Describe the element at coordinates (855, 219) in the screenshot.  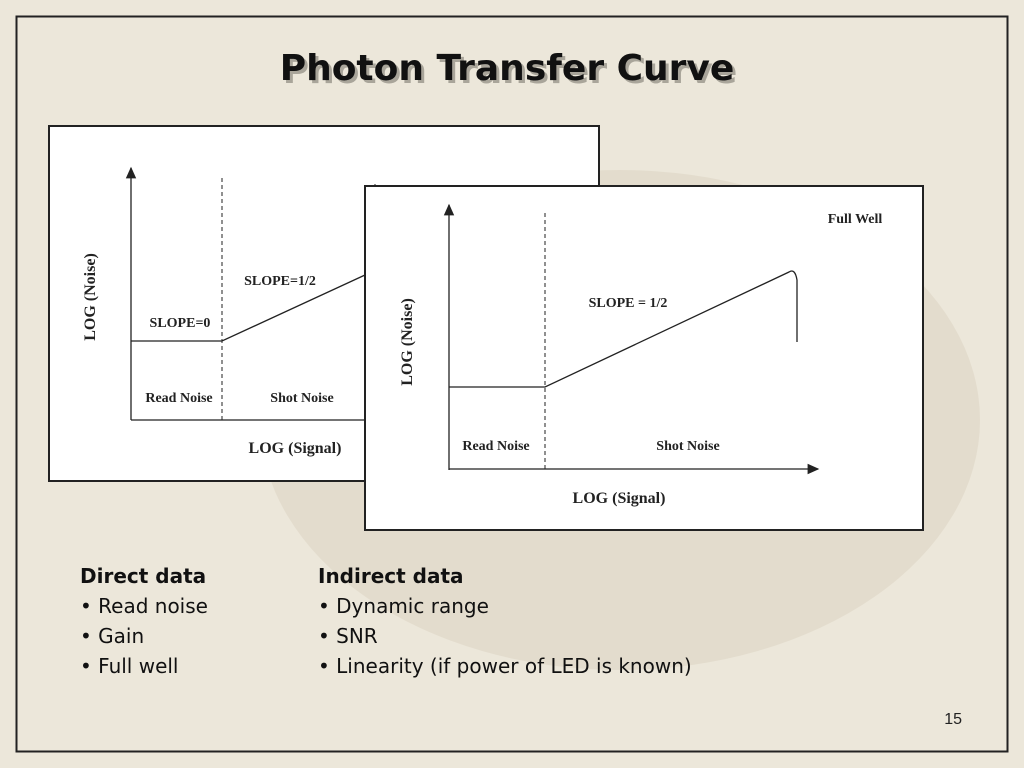
I see `label: Full Well` at that location.